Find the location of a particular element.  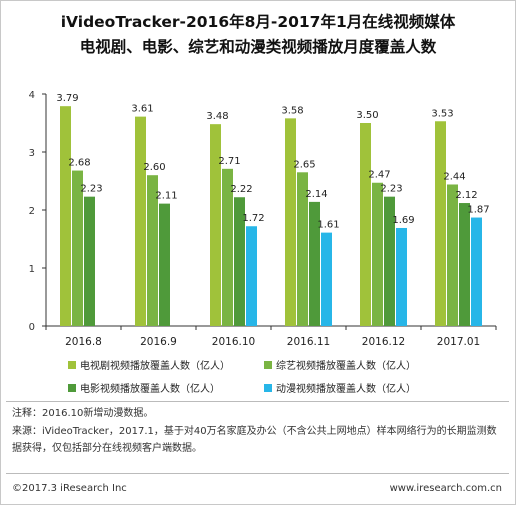

data-label: 2.22 is located at coordinates (241, 189).